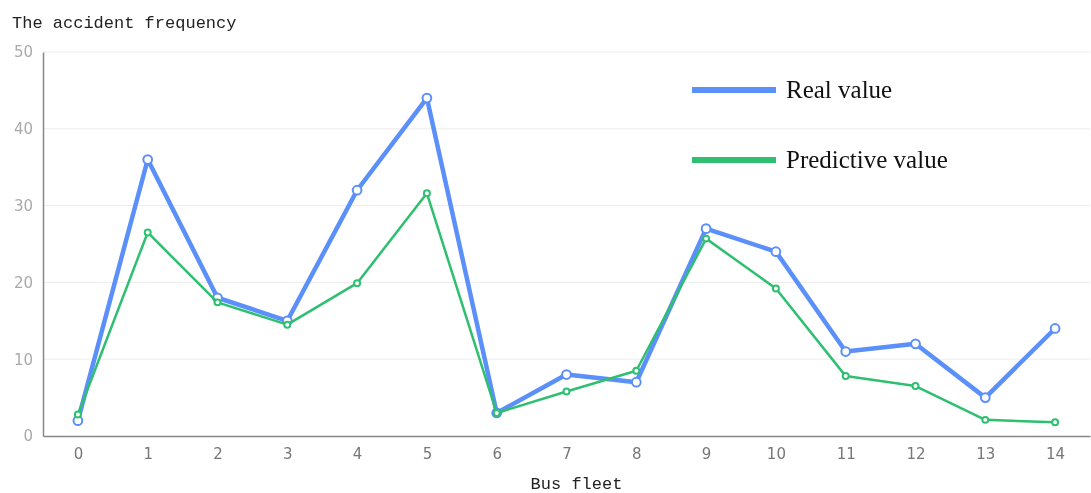 This screenshot has height=493, width=1091. What do you see at coordinates (23, 205) in the screenshot?
I see `y-tick-label: 30` at bounding box center [23, 205].